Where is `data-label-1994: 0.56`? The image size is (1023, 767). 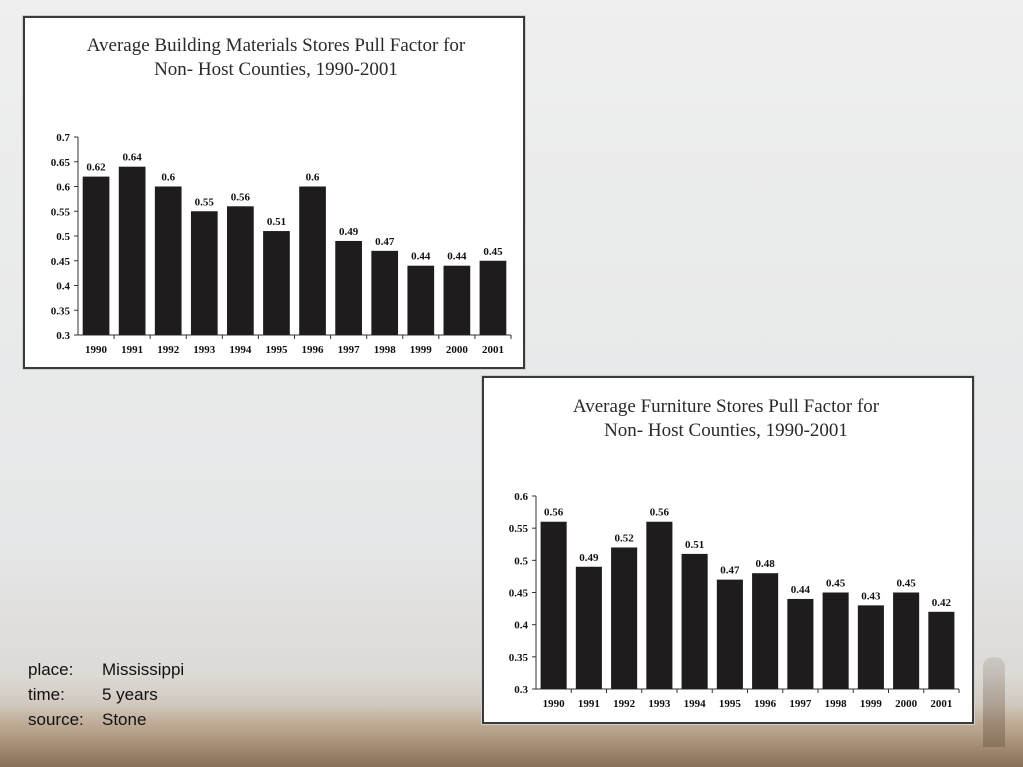 data-label-1994: 0.56 is located at coordinates (241, 197).